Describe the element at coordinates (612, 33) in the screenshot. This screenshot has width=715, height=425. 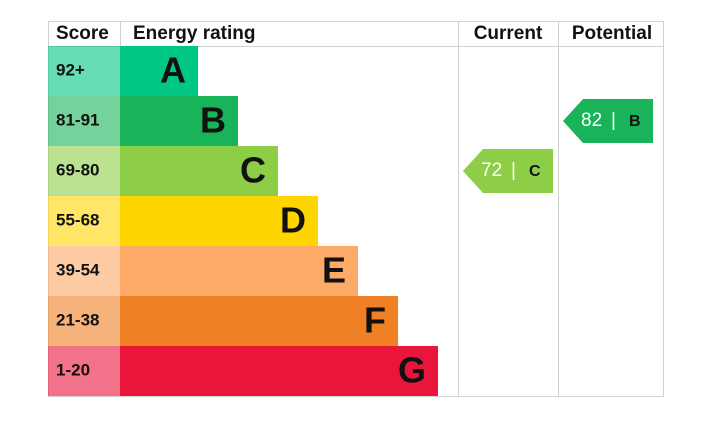
I see `header-potential: Potential` at that location.